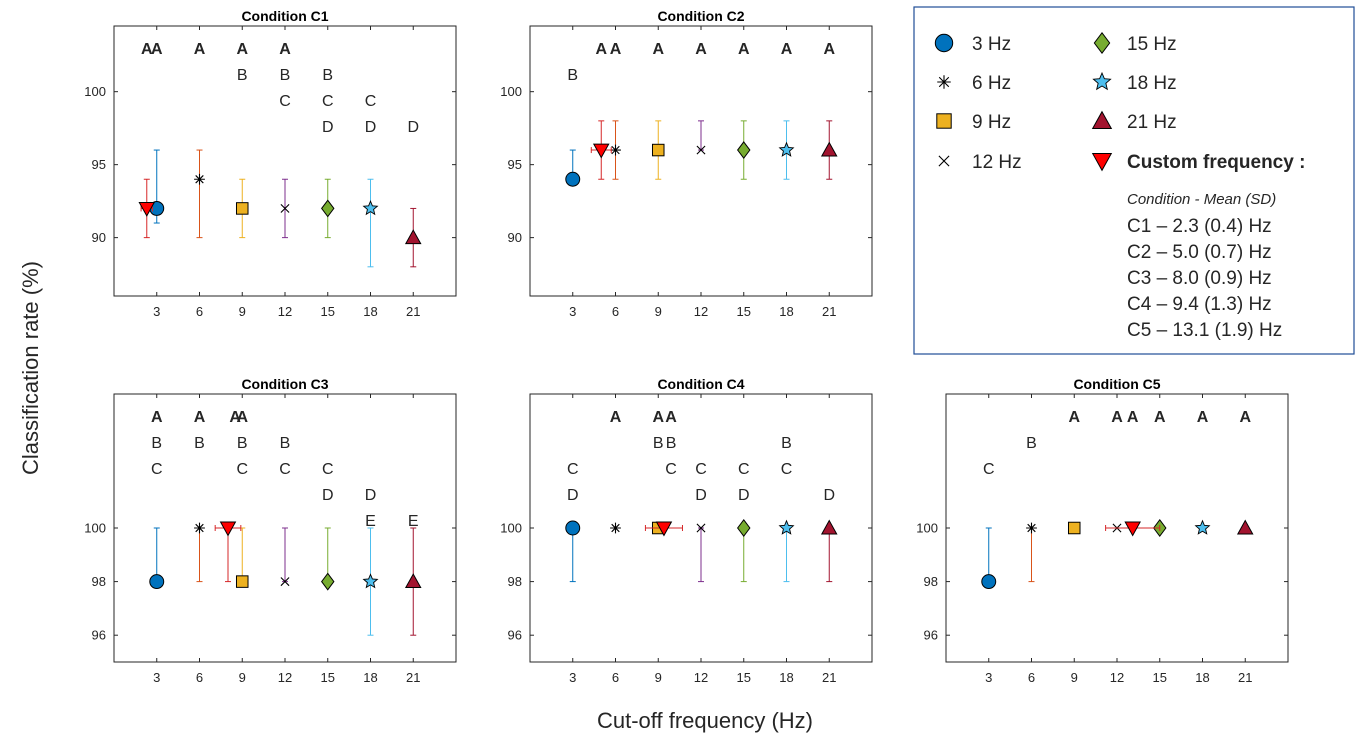 Image resolution: width=1357 pixels, height=736 pixels. What do you see at coordinates (157, 558) in the screenshot?
I see `point-3-hz-condition-c3` at bounding box center [157, 558].